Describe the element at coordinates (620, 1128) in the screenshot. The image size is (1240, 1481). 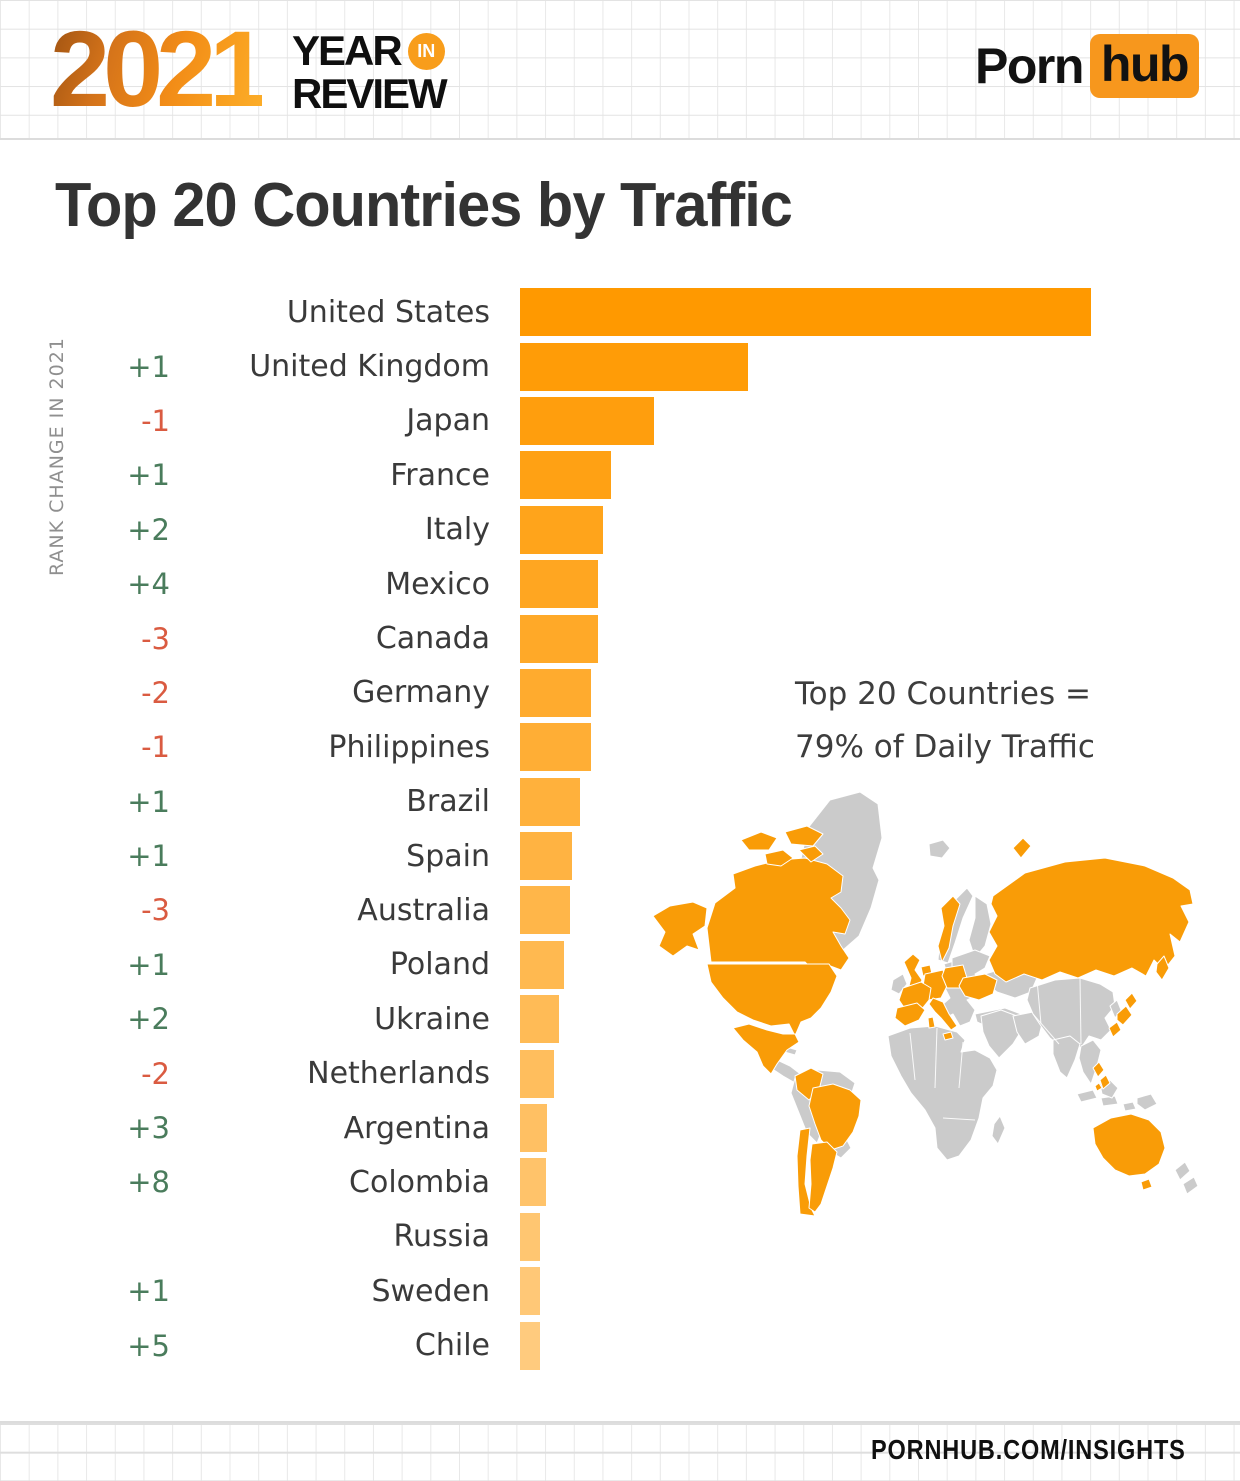
I see `chart-row: +3 Argentina` at that location.